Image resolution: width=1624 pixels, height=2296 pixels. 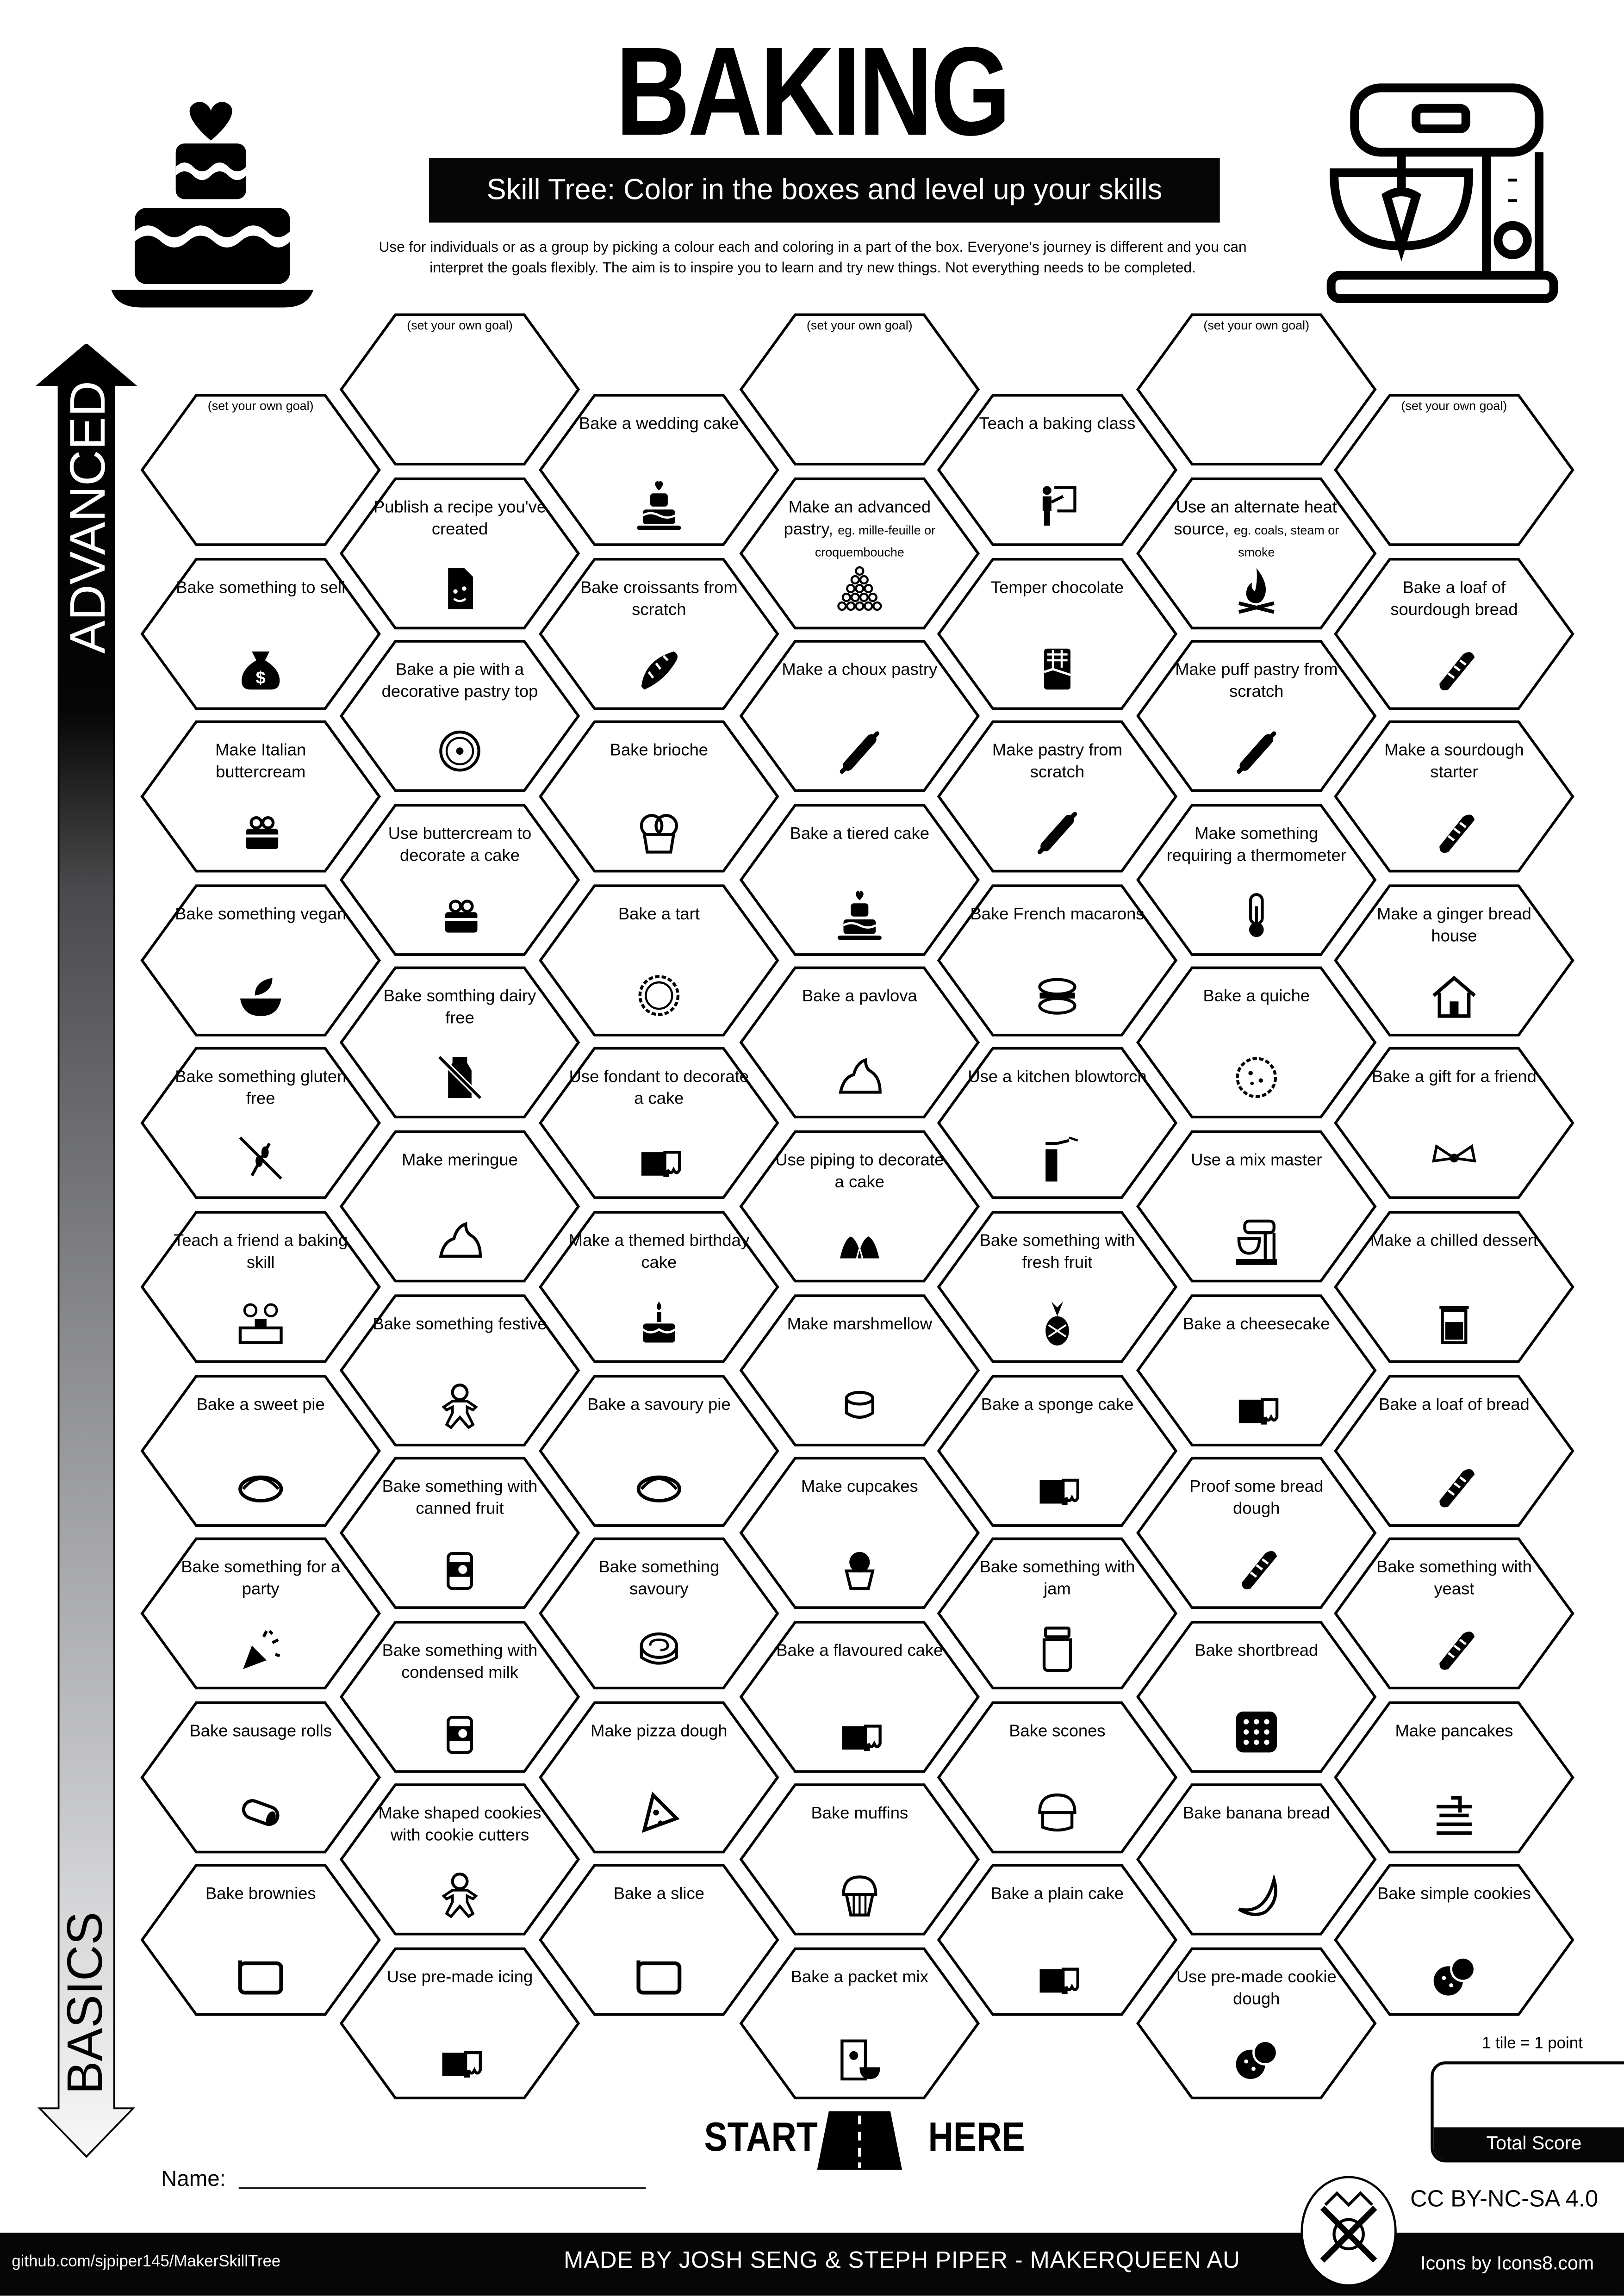 I want to click on github-link: github.com/sjpiper145/MakerSkillTree, so click(x=146, y=2262).